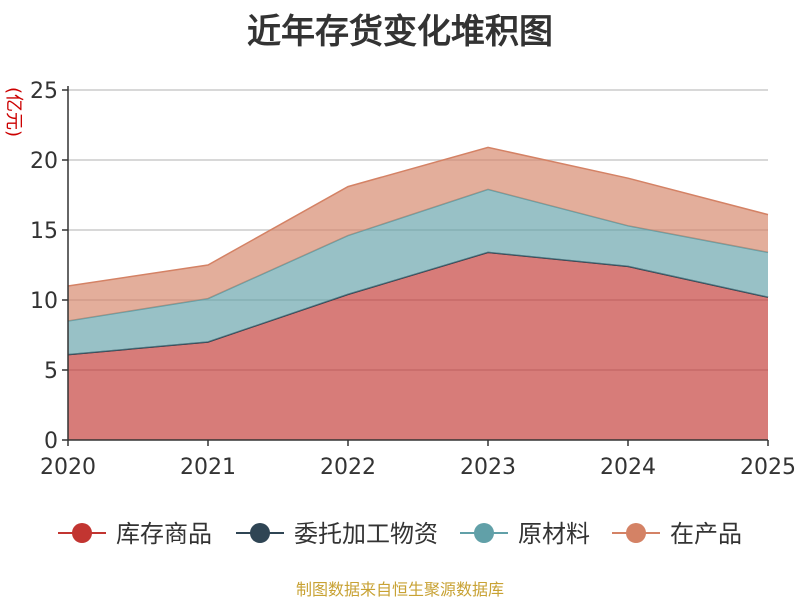 The height and width of the screenshot is (600, 800). I want to click on legend-label: 库存商品, so click(164, 534).